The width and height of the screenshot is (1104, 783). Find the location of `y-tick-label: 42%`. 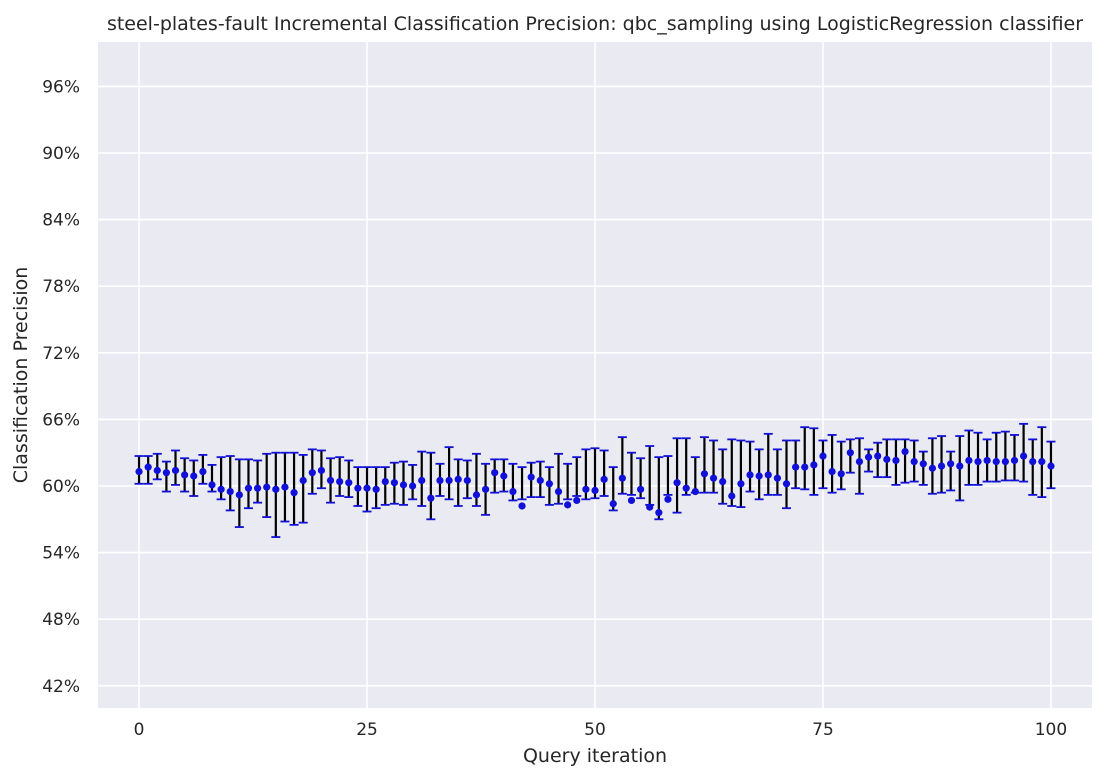

y-tick-label: 42% is located at coordinates (61, 687).